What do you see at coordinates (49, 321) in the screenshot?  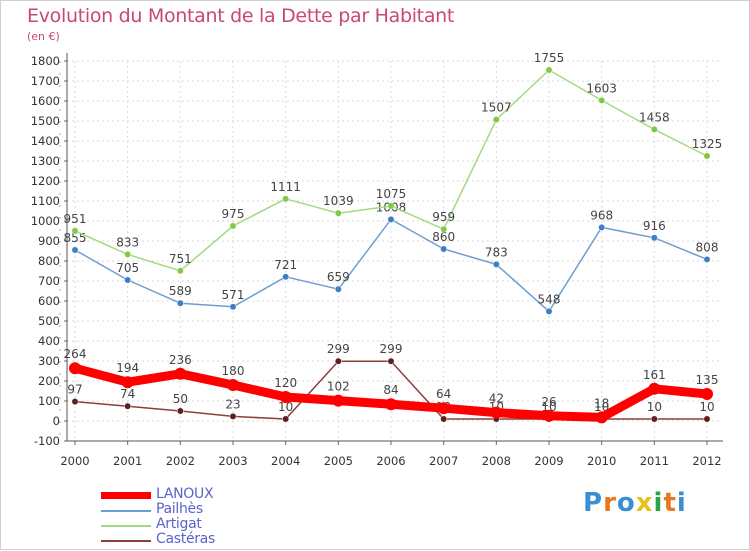 I see `y-tick-label: 500` at bounding box center [49, 321].